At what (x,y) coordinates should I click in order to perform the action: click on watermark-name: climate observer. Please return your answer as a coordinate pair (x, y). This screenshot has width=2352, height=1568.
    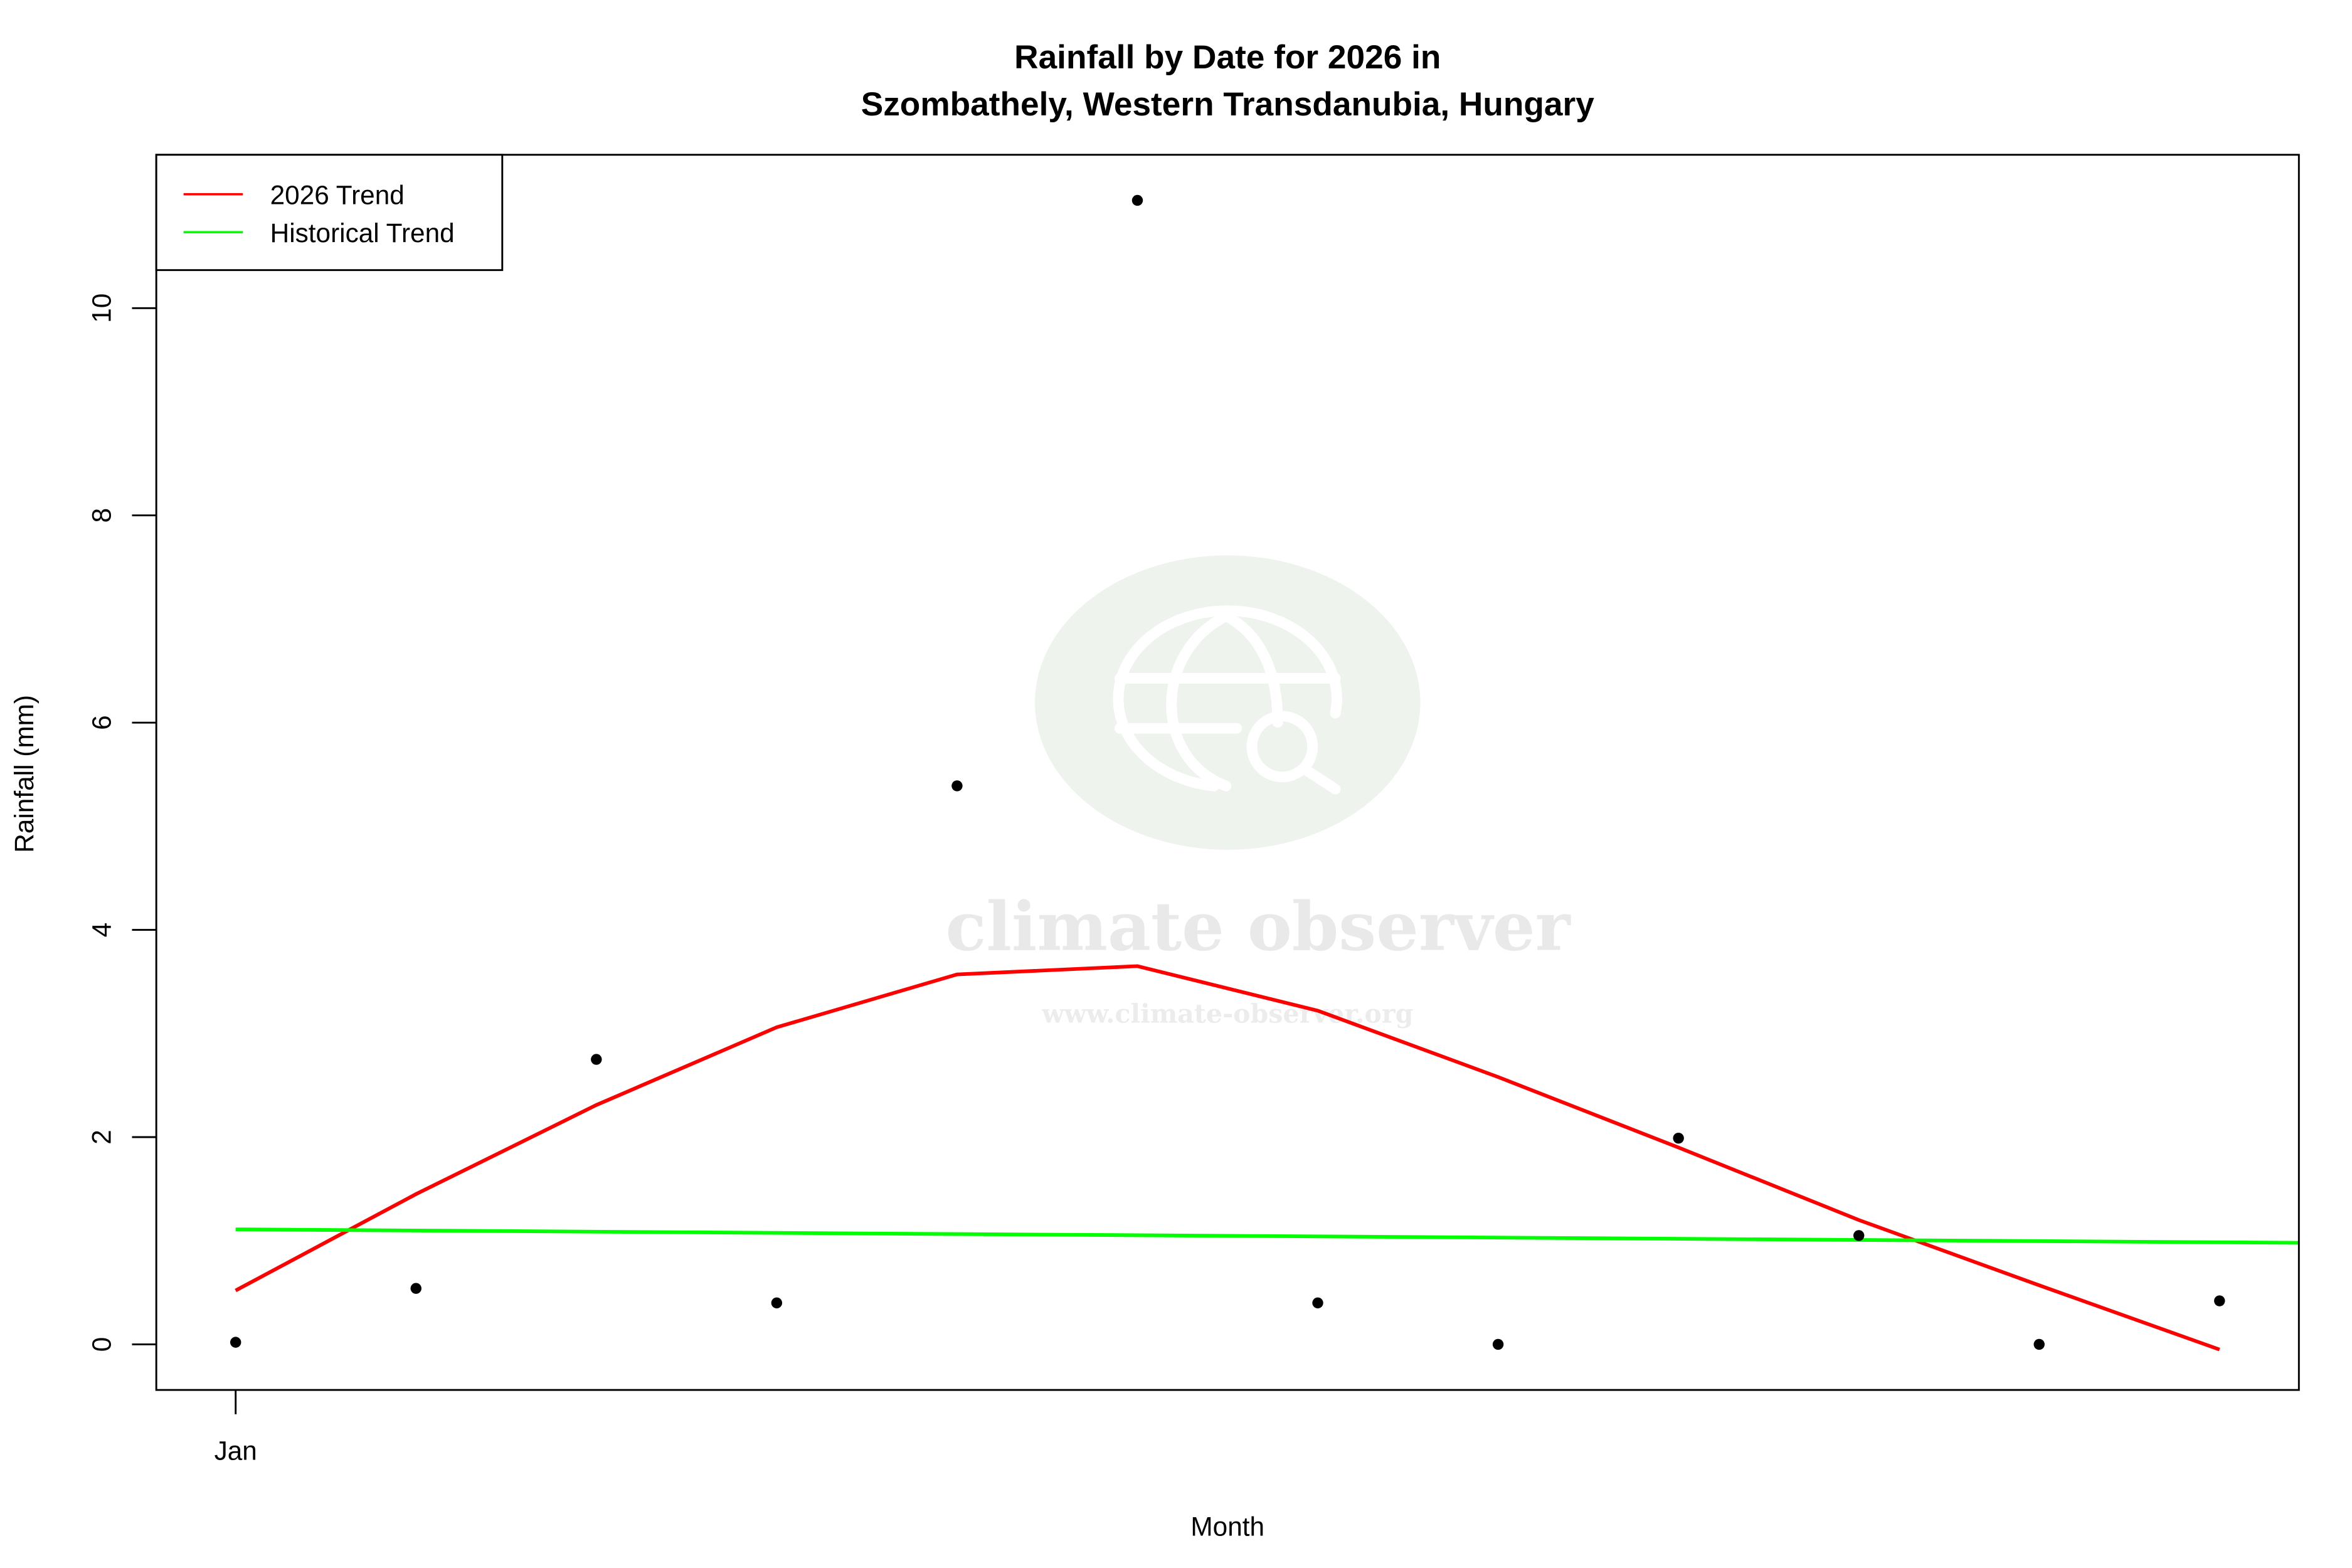
    Looking at the image, I should click on (1259, 927).